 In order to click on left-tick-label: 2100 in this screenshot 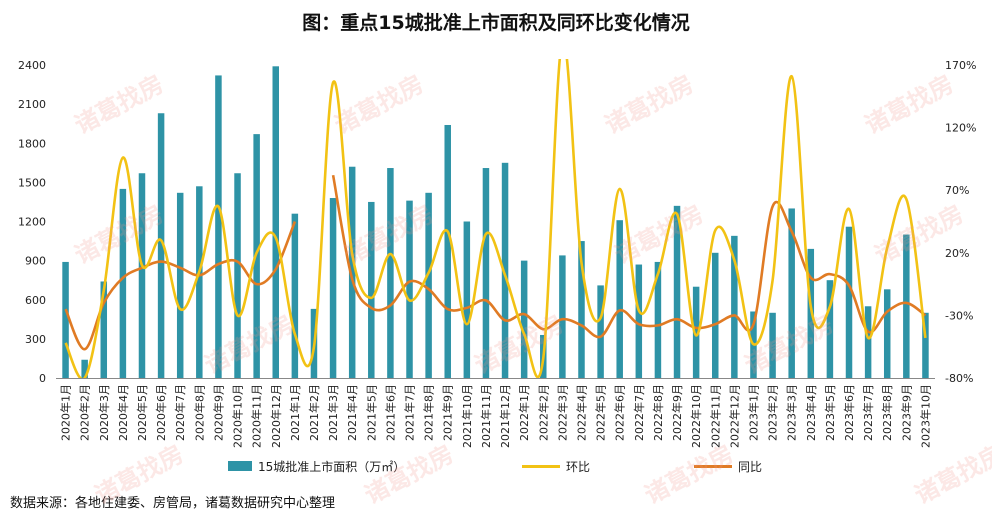, I will do `click(32, 104)`.